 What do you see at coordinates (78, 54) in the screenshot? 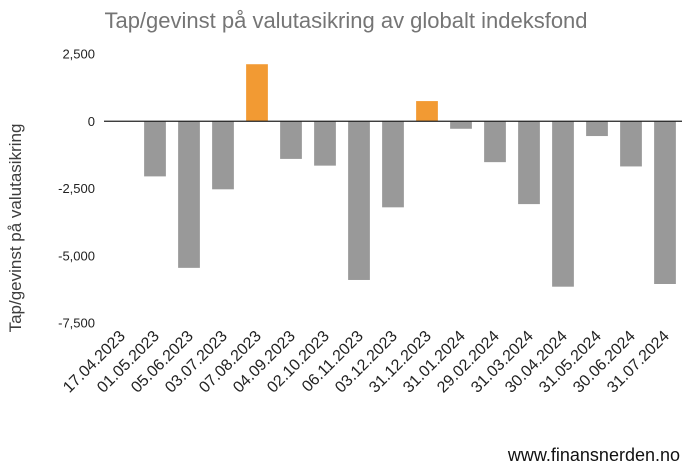
I see `y-tick-label: 2,500` at bounding box center [78, 54].